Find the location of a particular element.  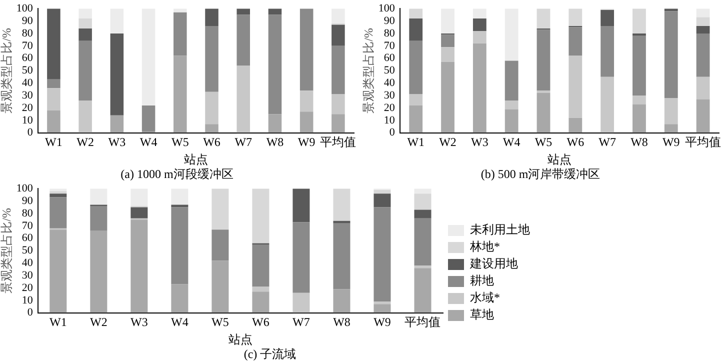

text: (a) 1000 m河段缓冲区 is located at coordinates (177, 173).